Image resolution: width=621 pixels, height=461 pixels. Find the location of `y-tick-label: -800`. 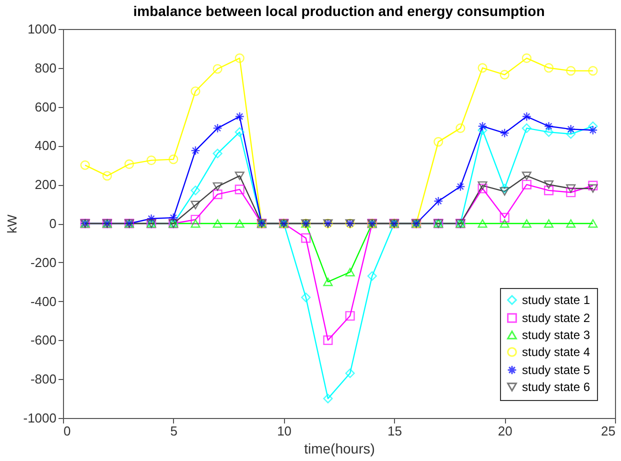

y-tick-label: -800 is located at coordinates (43, 379).